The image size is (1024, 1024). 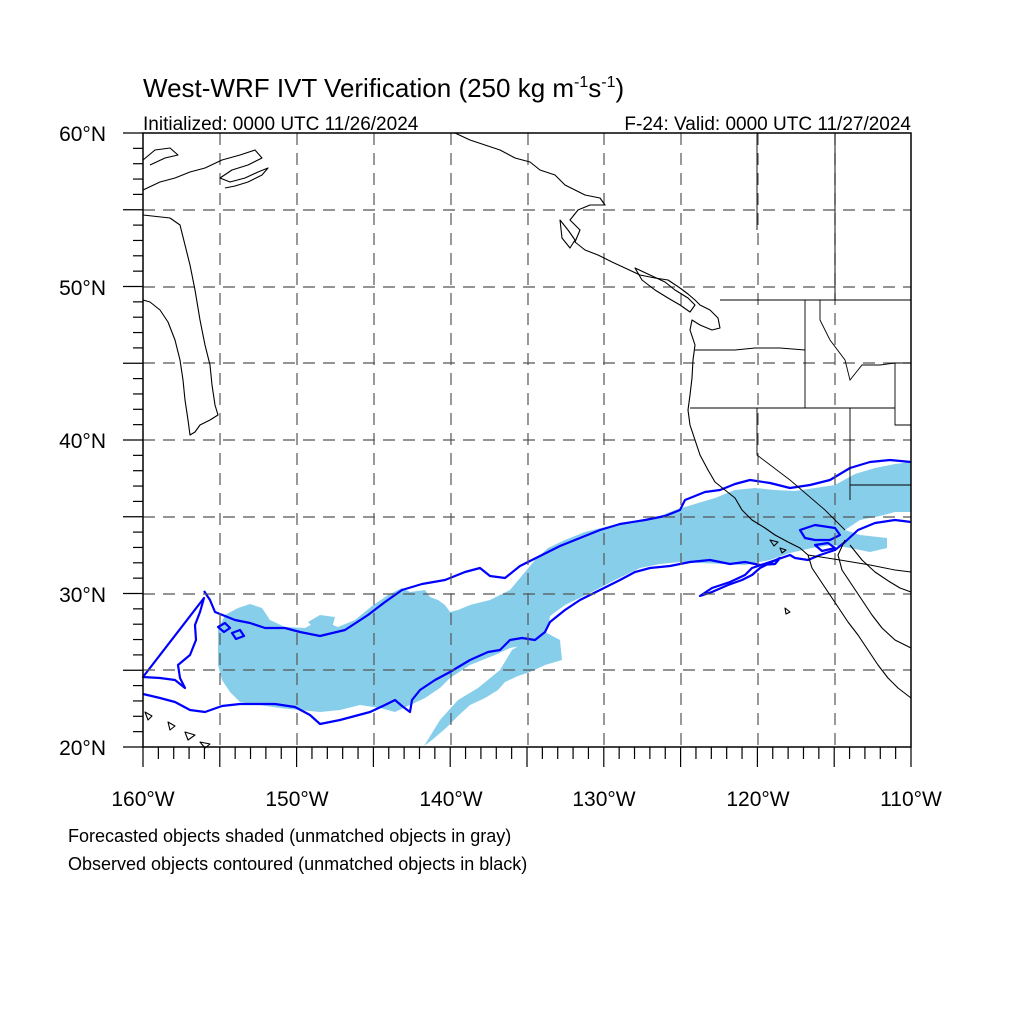 What do you see at coordinates (82, 288) in the screenshot?
I see `lat-label-50: 50°N` at bounding box center [82, 288].